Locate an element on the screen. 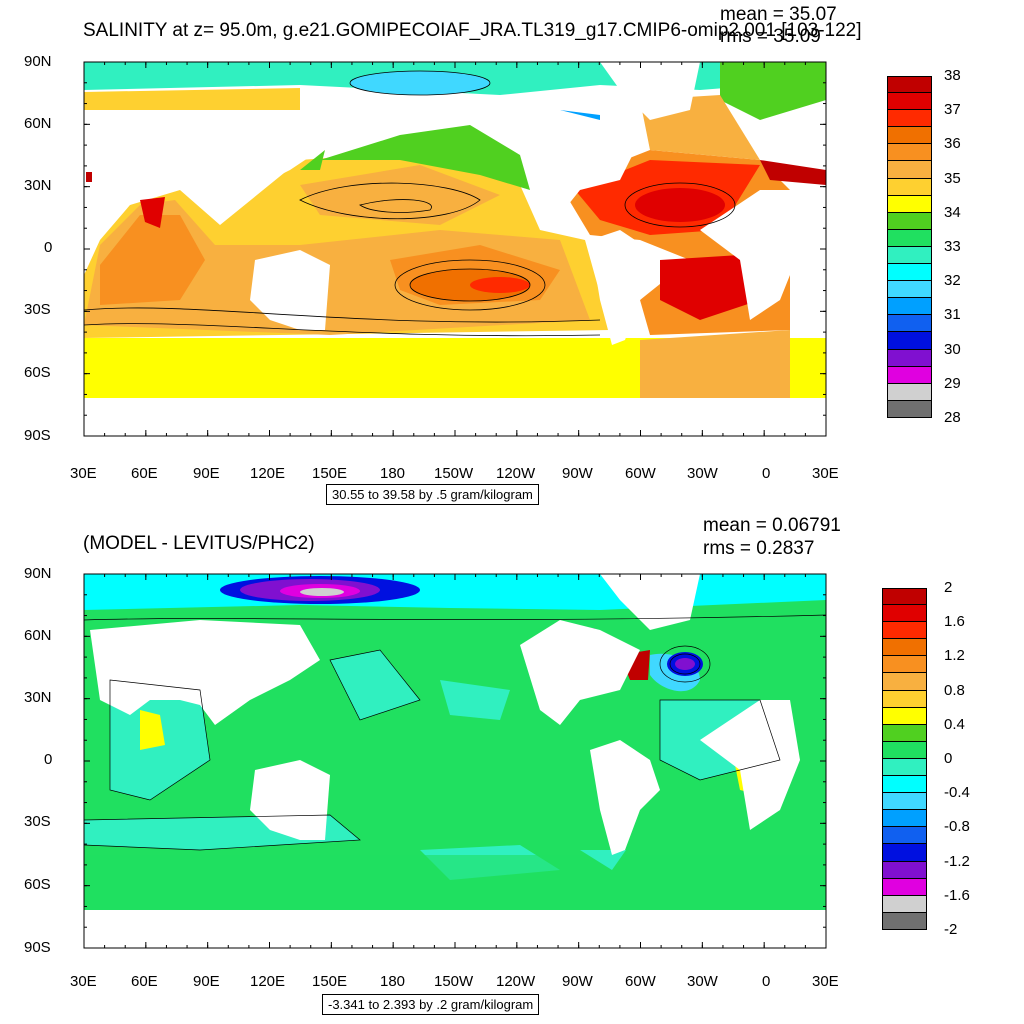  p2-lat-90n: 90N is located at coordinates (38, 573).